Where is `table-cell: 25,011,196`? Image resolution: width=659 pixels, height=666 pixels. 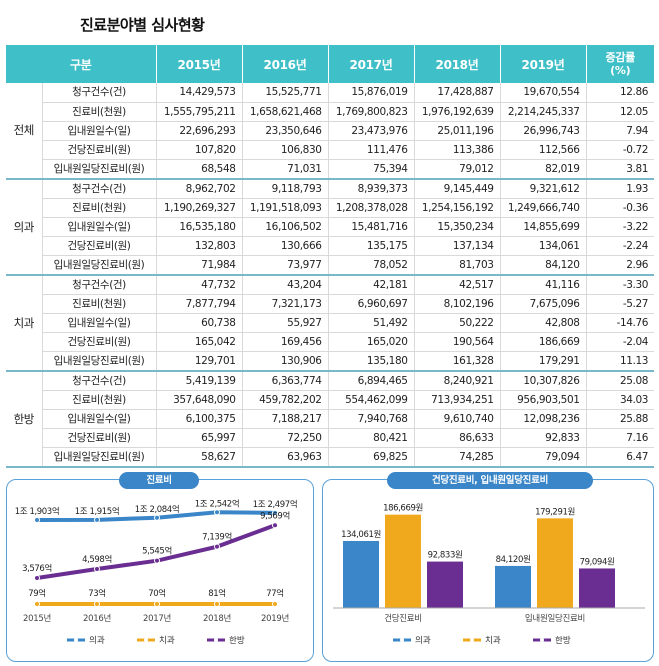 table-cell: 25,011,196 is located at coordinates (457, 131).